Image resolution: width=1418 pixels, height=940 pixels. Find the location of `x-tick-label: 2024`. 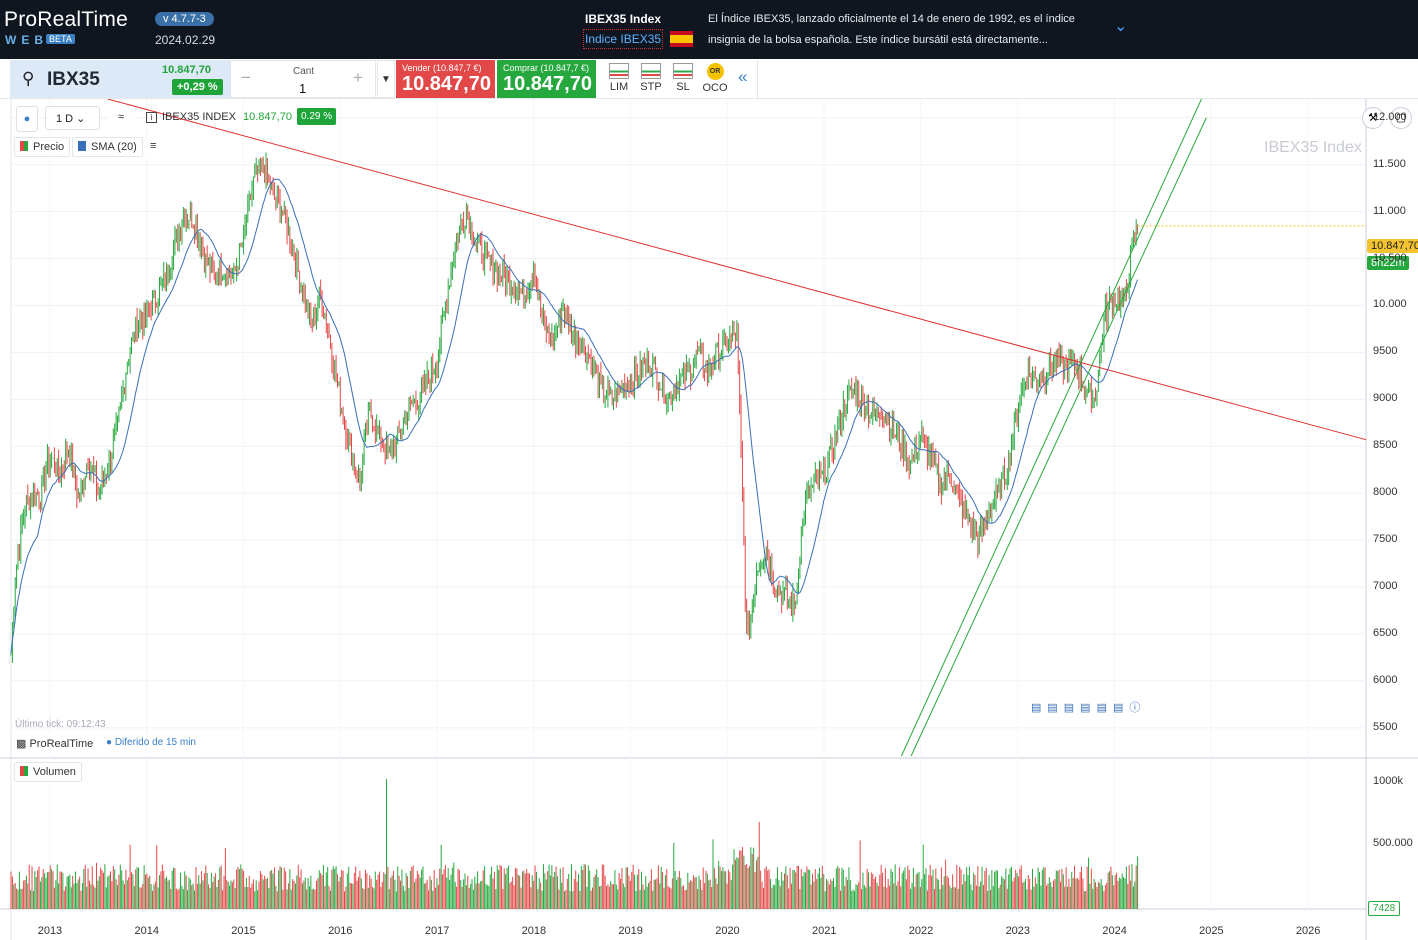

x-tick-label: 2024 is located at coordinates (1114, 931).